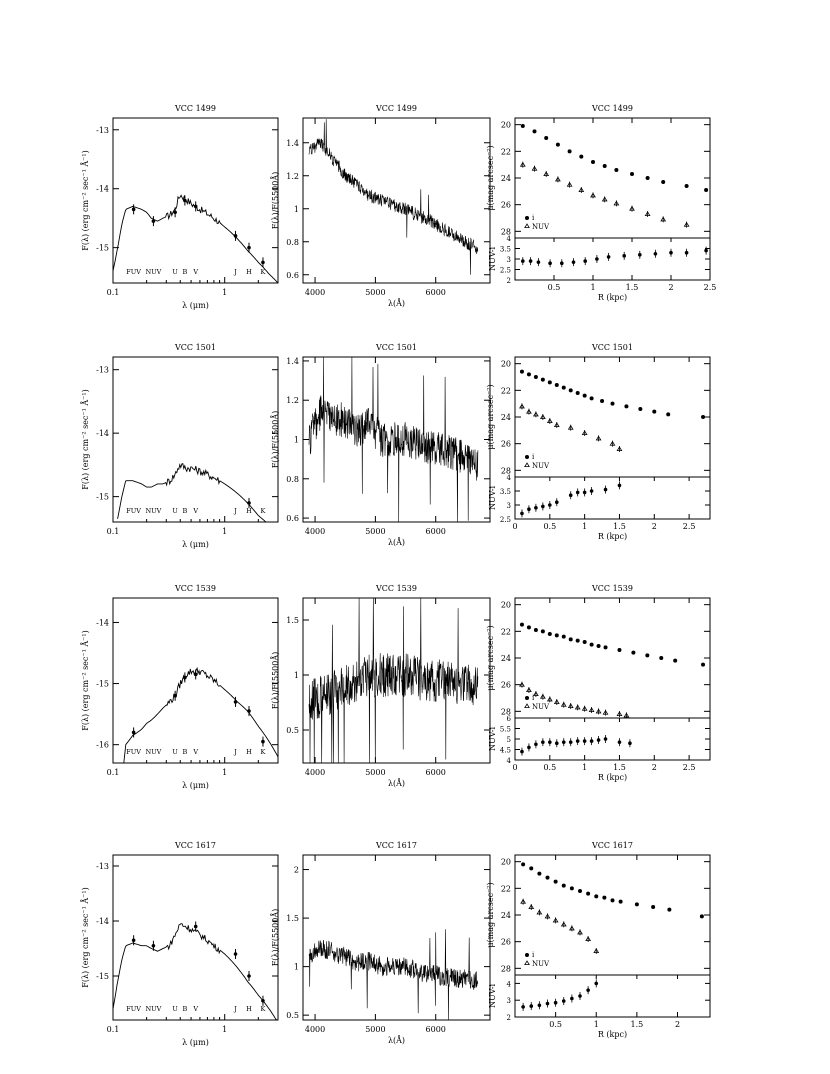 This screenshot has width=830, height=1074. I want to click on profile-title: VCC 1617, so click(612, 845).